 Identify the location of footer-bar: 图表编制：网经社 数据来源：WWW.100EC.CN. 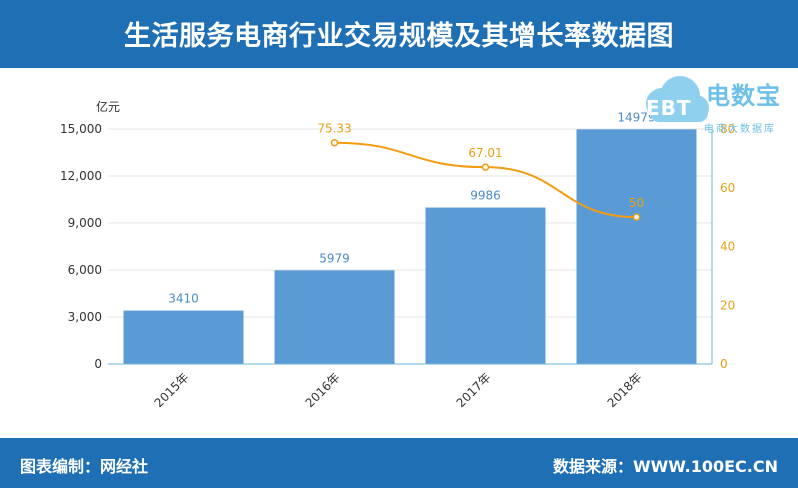
(399, 463).